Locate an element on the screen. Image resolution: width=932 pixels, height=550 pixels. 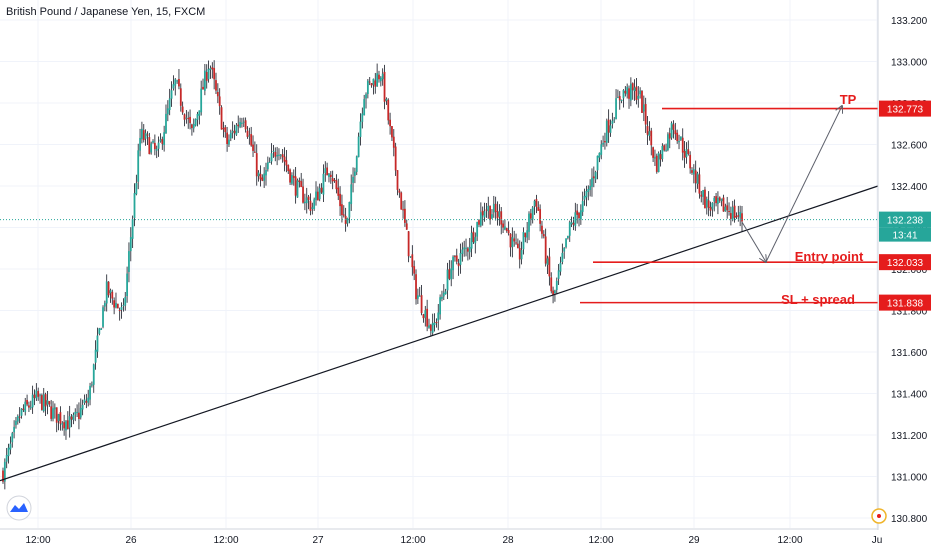
y-tick-label: 131.600 is located at coordinates (909, 353).